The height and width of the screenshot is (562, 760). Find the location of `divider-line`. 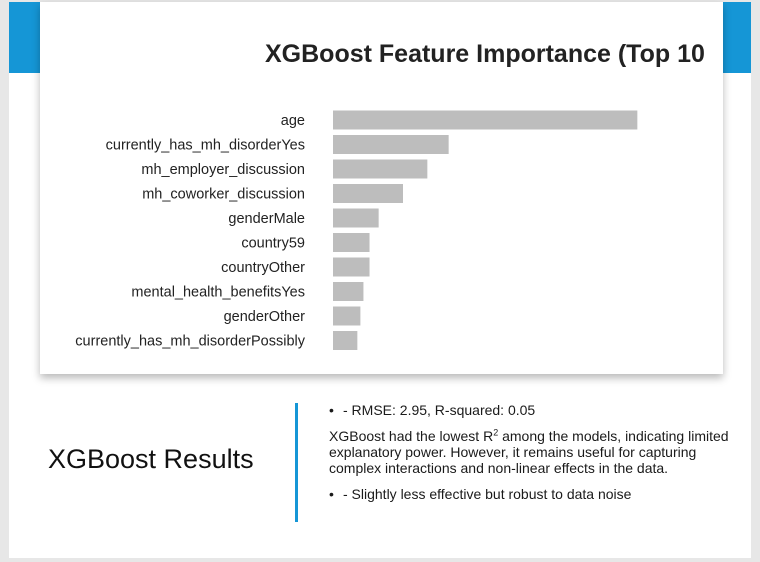

divider-line is located at coordinates (296, 462).